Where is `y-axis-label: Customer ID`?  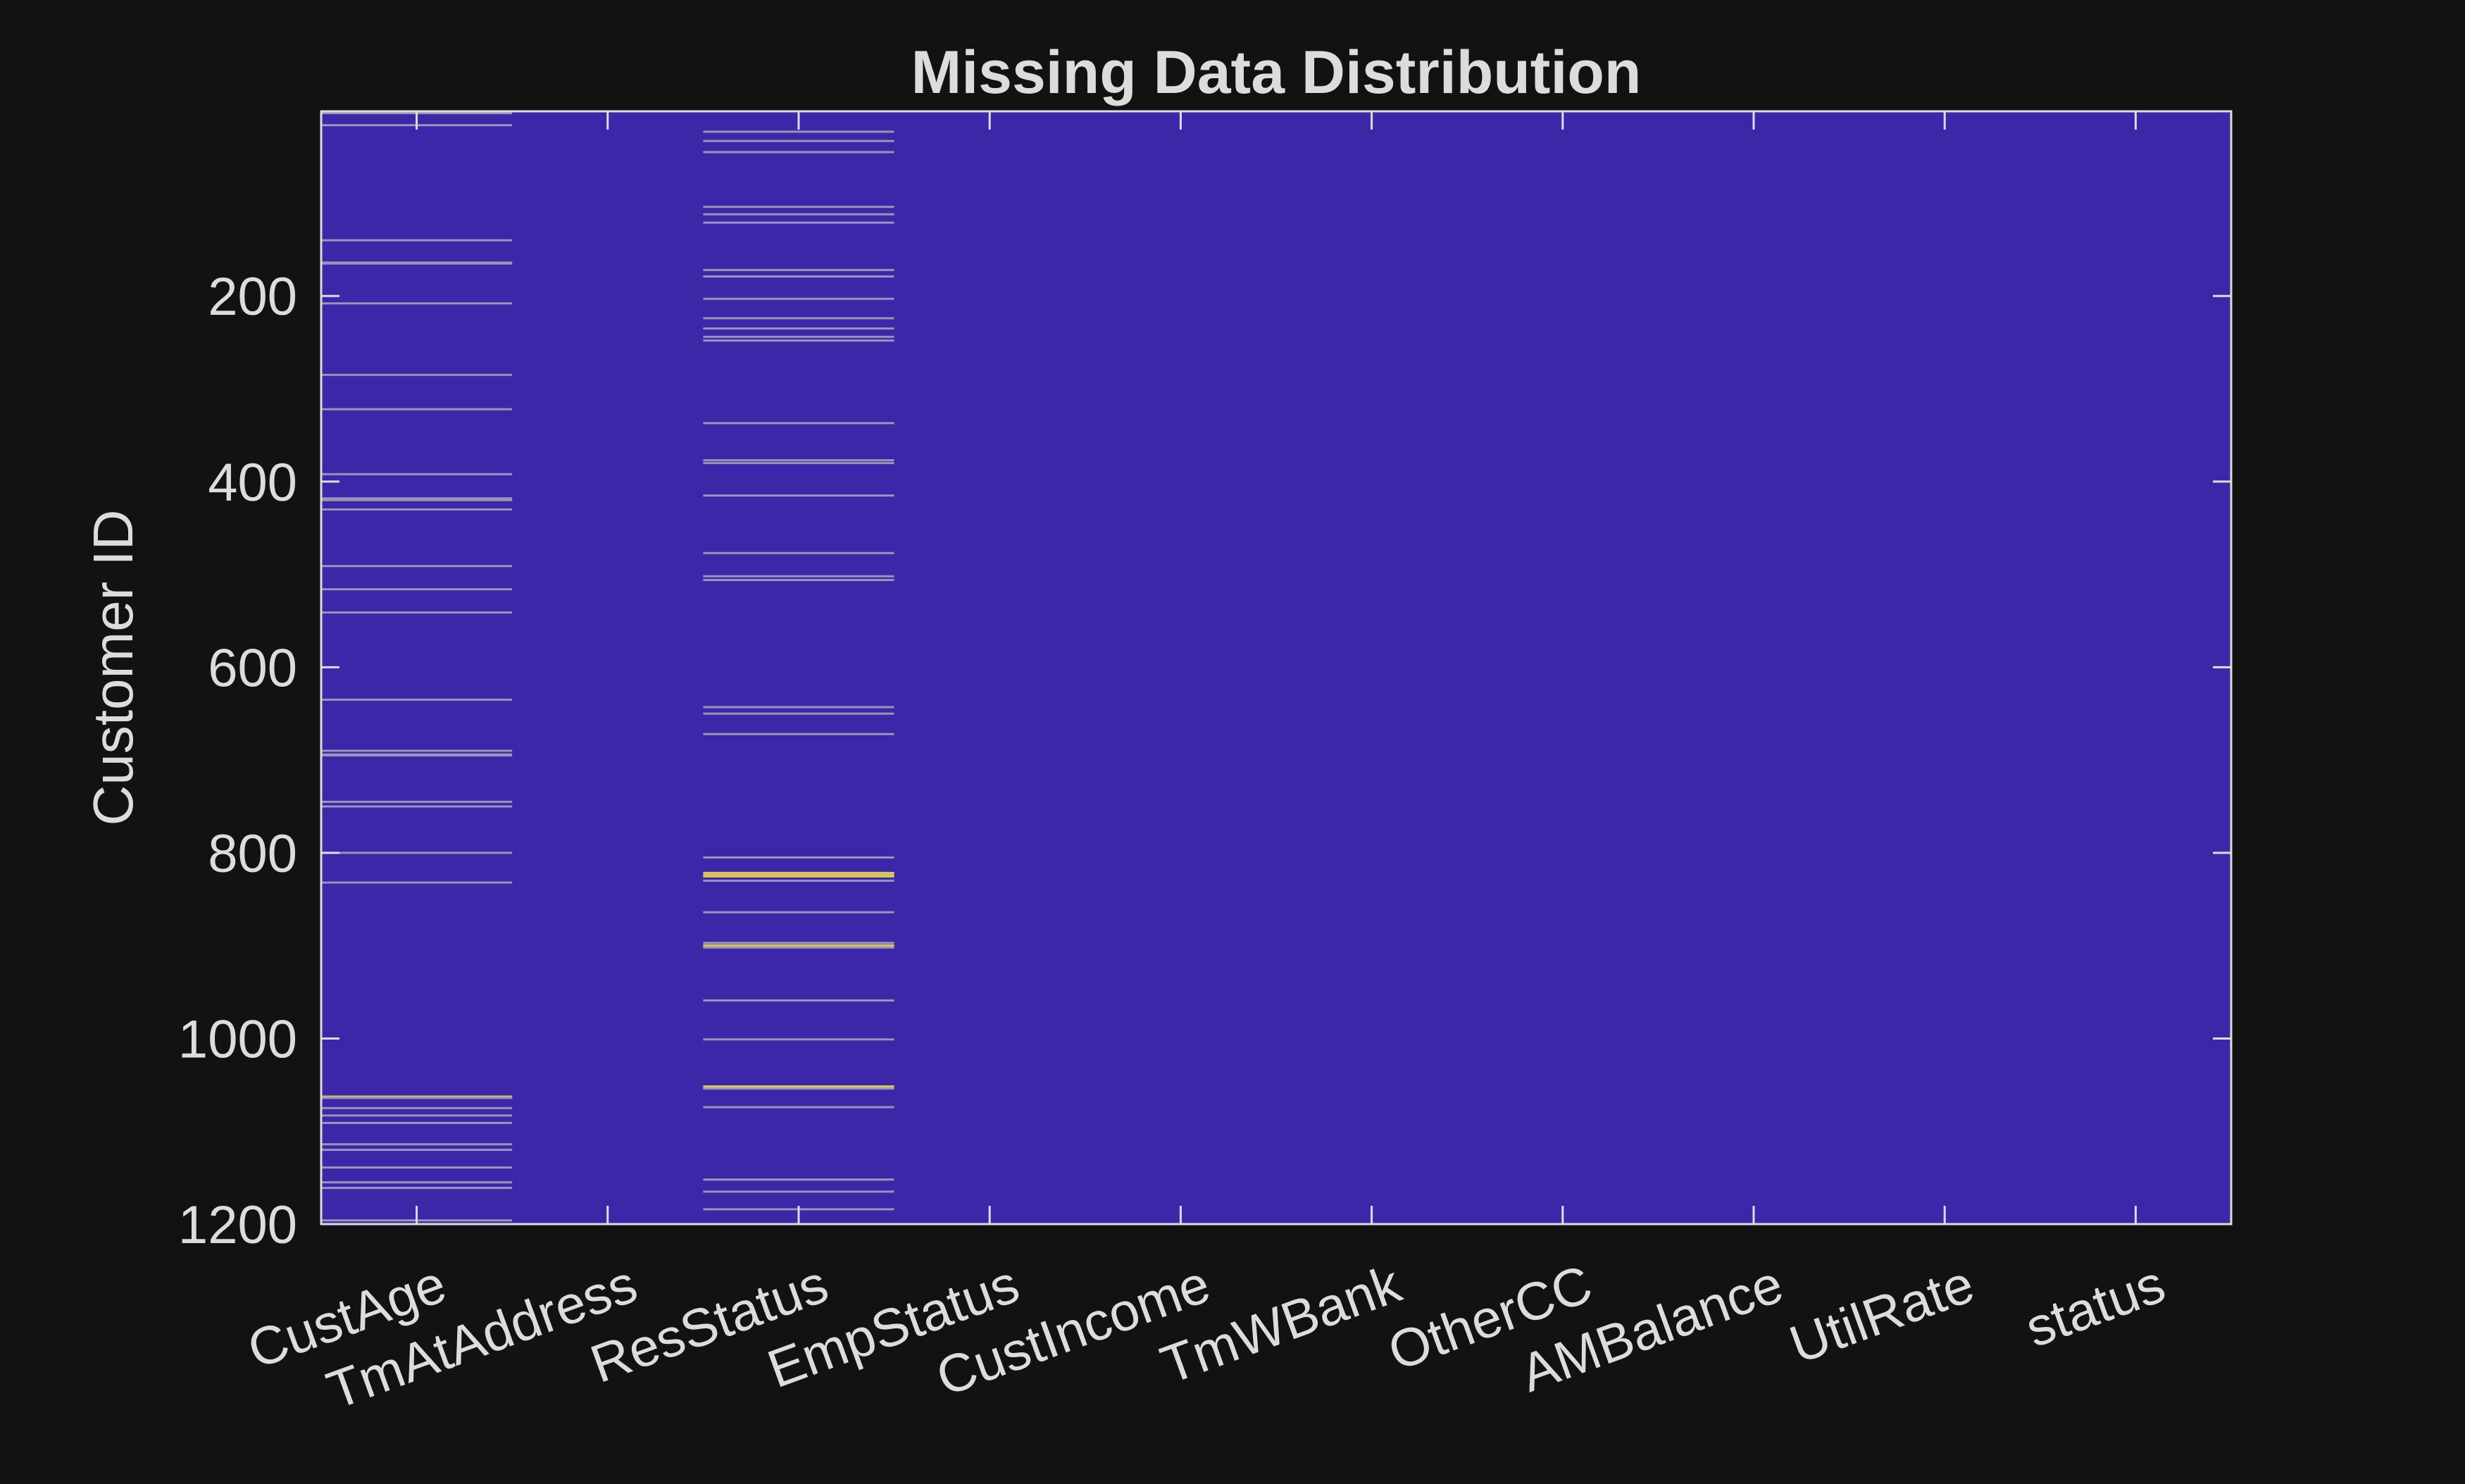 y-axis-label: Customer ID is located at coordinates (113, 668).